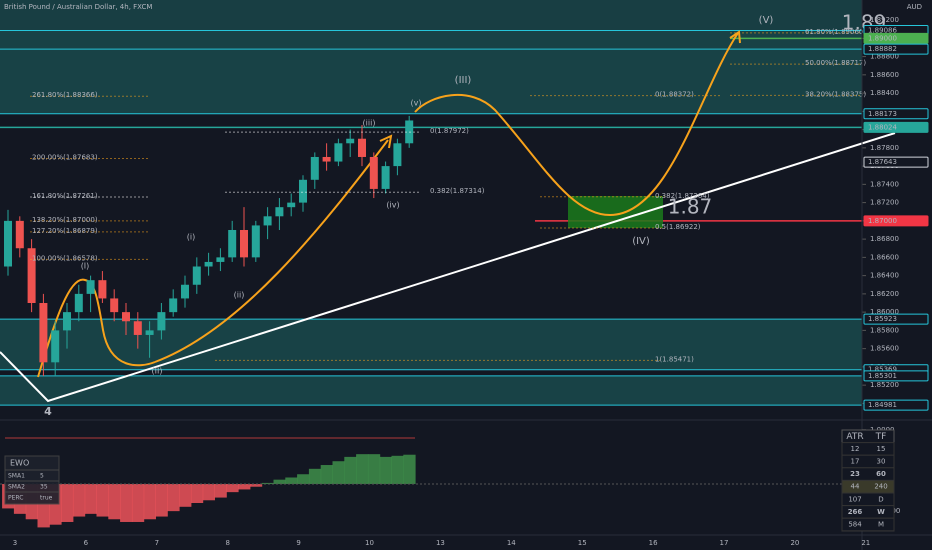  I want to click on legend-value: 5, so click(42, 476).